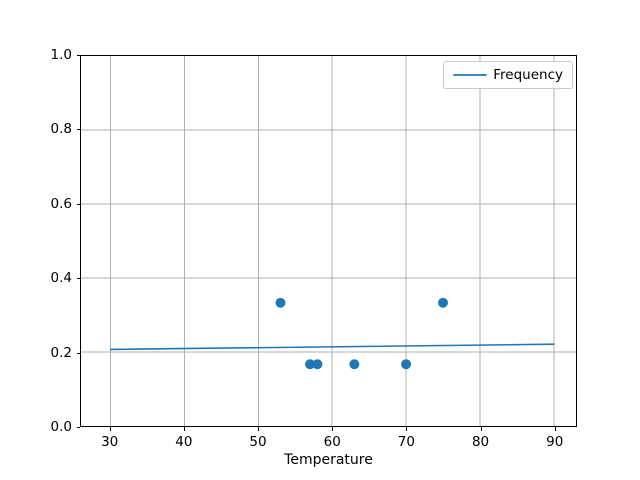  I want to click on y-tick-label: 0.2, so click(61, 352).